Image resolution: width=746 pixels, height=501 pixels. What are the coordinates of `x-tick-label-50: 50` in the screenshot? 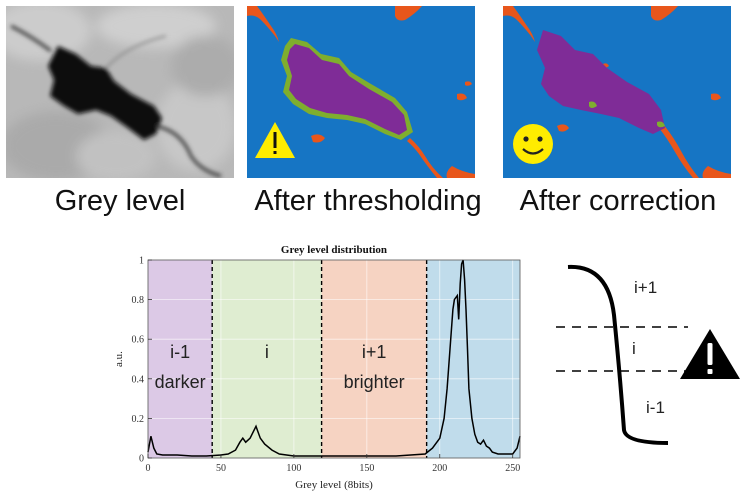 It's located at (221, 468).